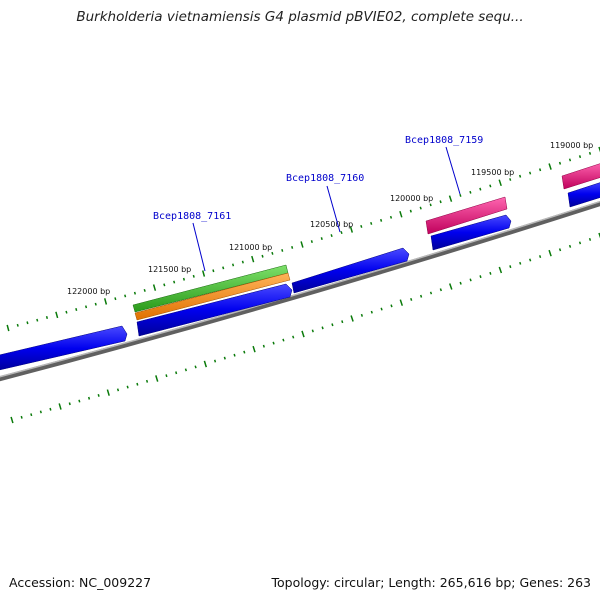  I want to click on gene-feature-right-pink, so click(580, 176).